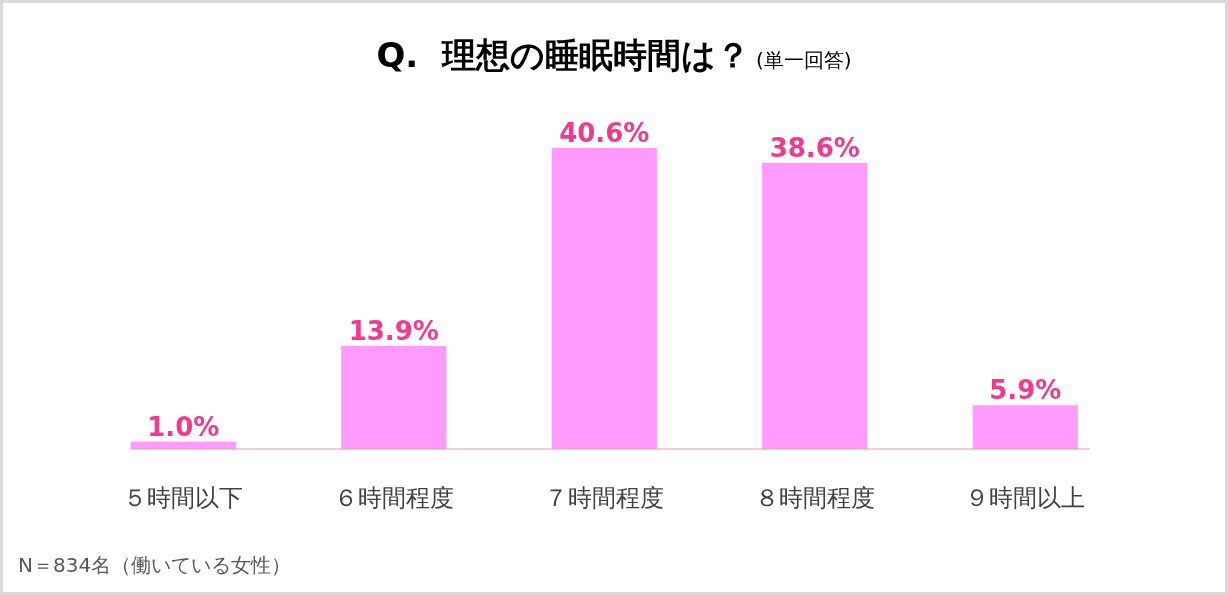 The height and width of the screenshot is (595, 1228). What do you see at coordinates (393, 498) in the screenshot?
I see `x-tick-label: ６時間程度` at bounding box center [393, 498].